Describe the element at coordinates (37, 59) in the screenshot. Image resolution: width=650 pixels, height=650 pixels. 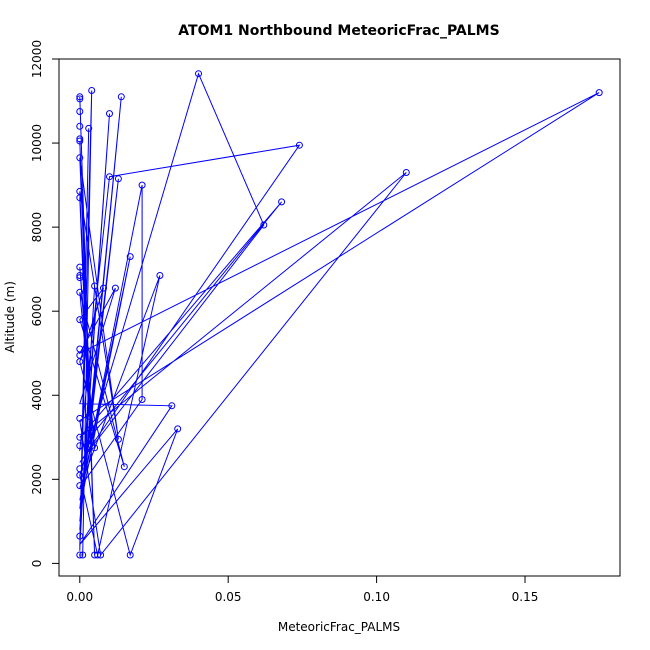
I see `y-tick-label: 12000` at that location.